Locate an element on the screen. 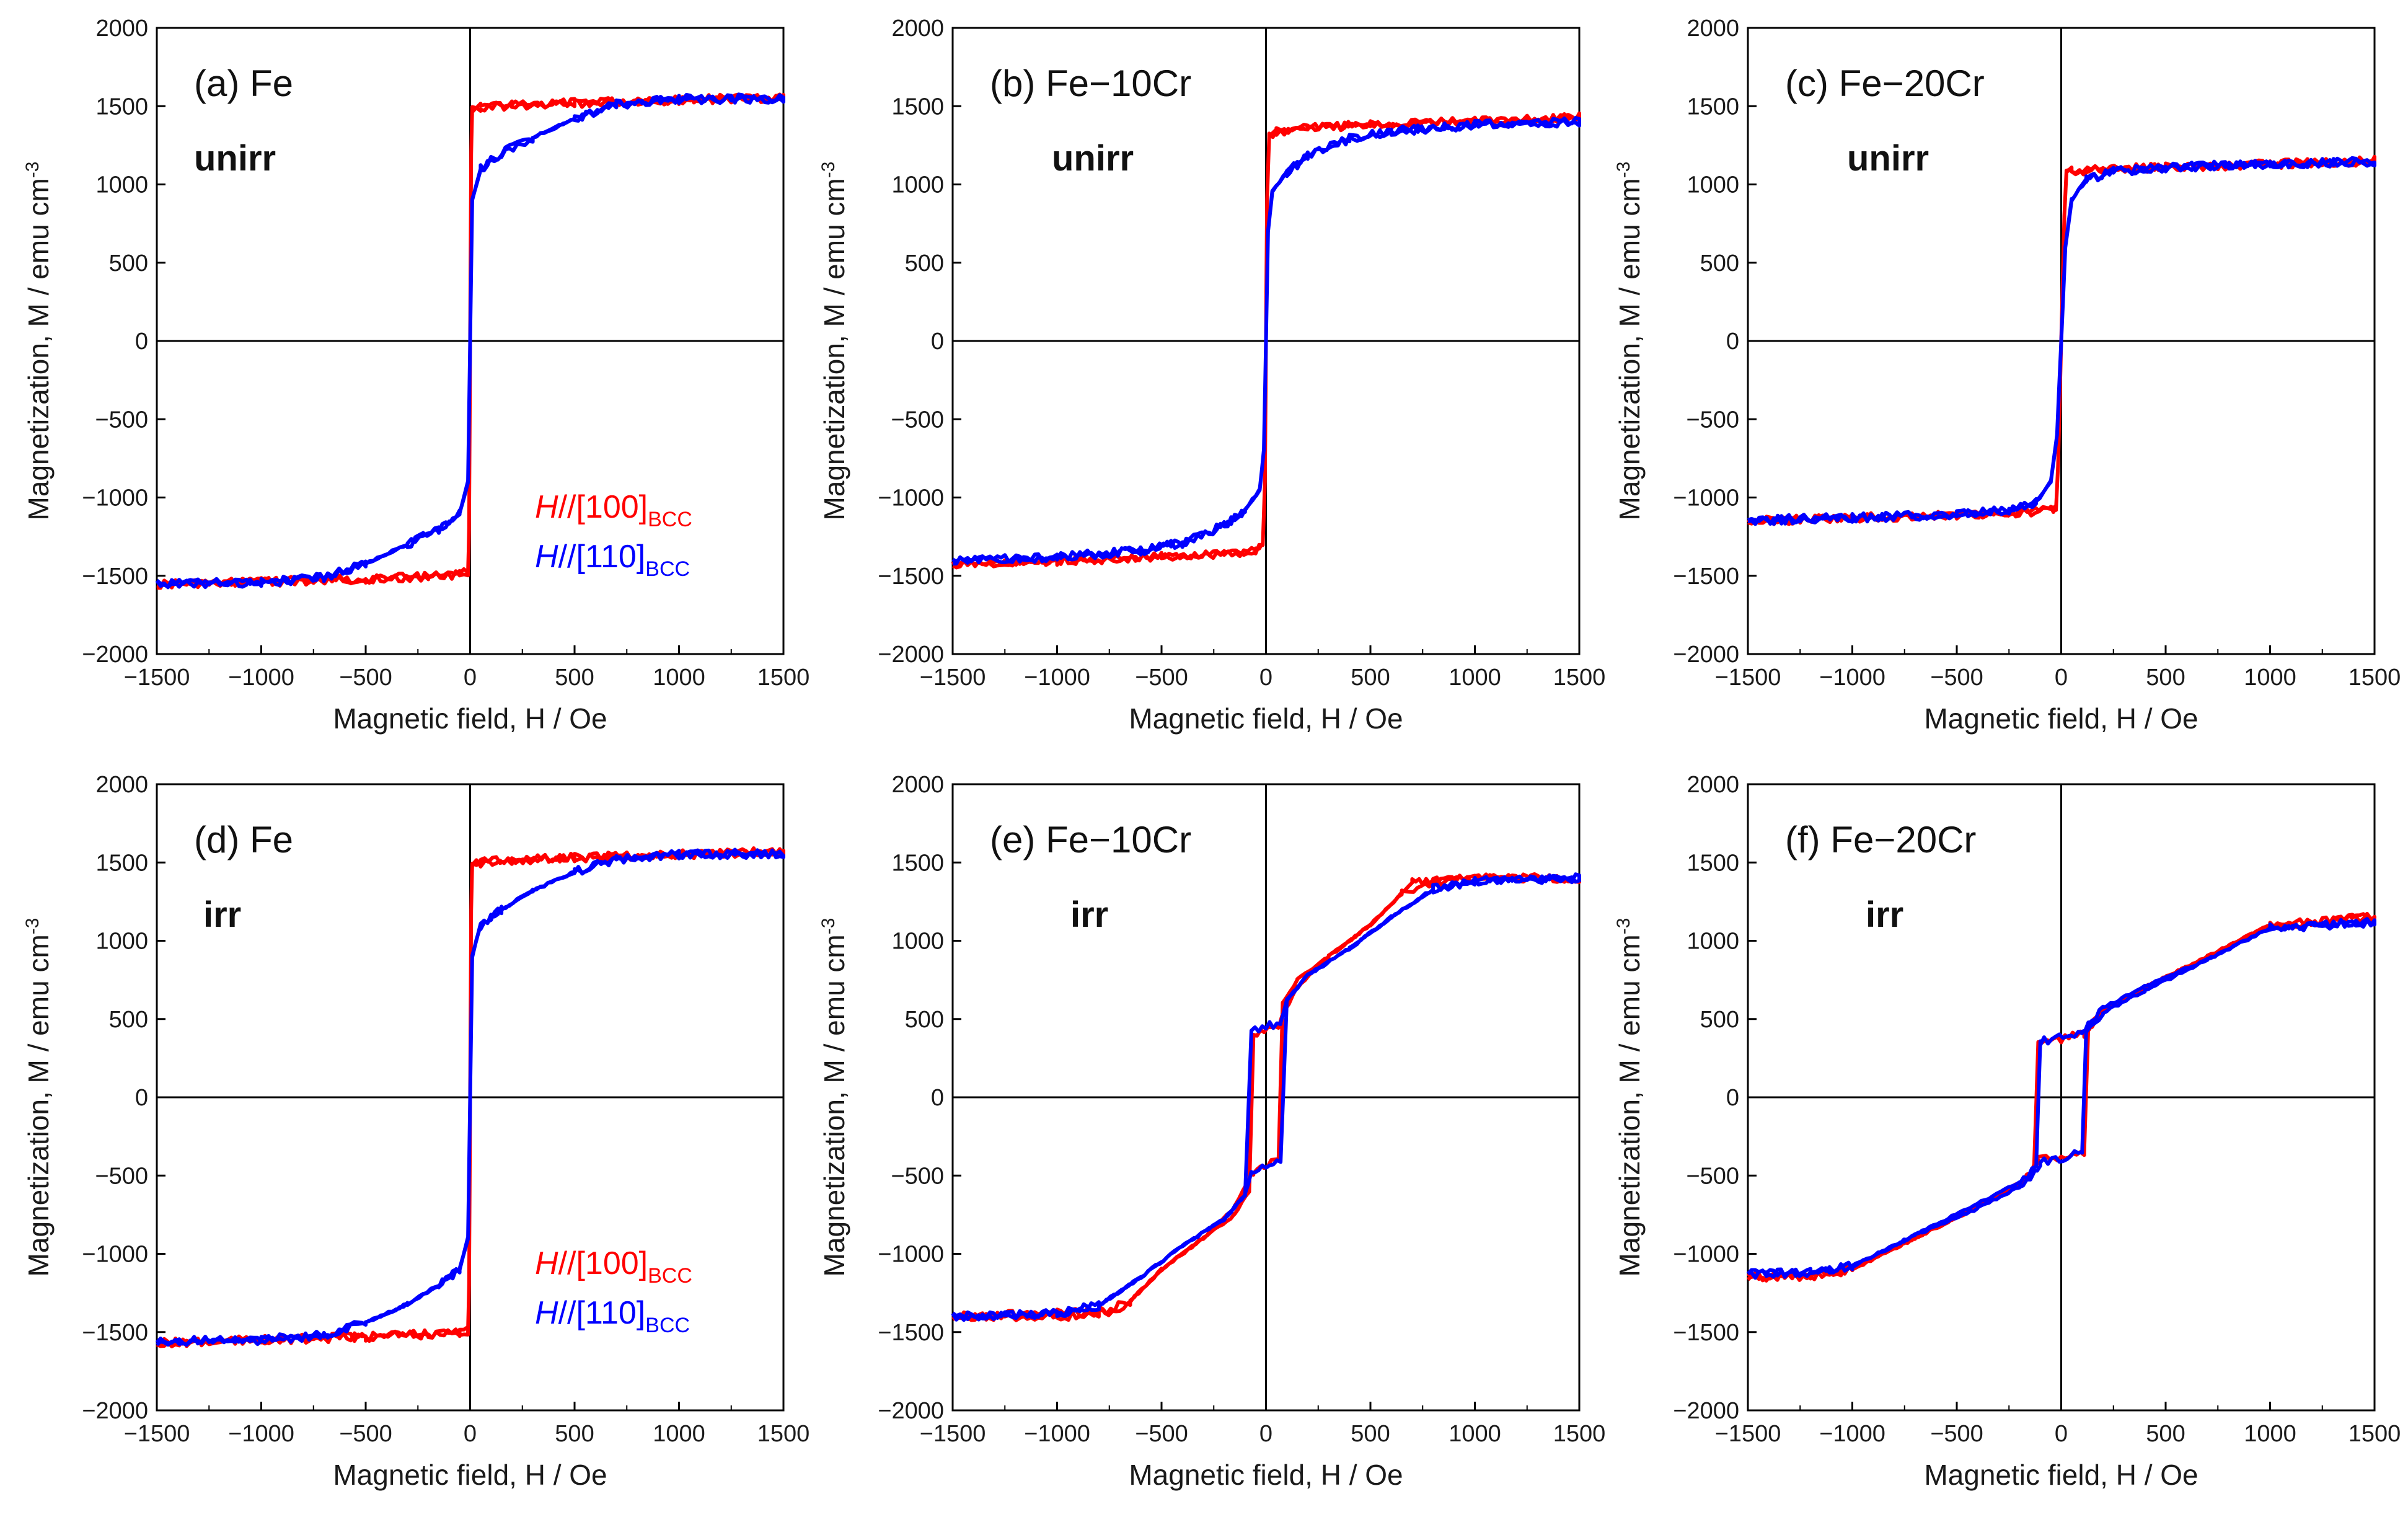  panel-label: (f) Fe−20Cr is located at coordinates (1880, 840).